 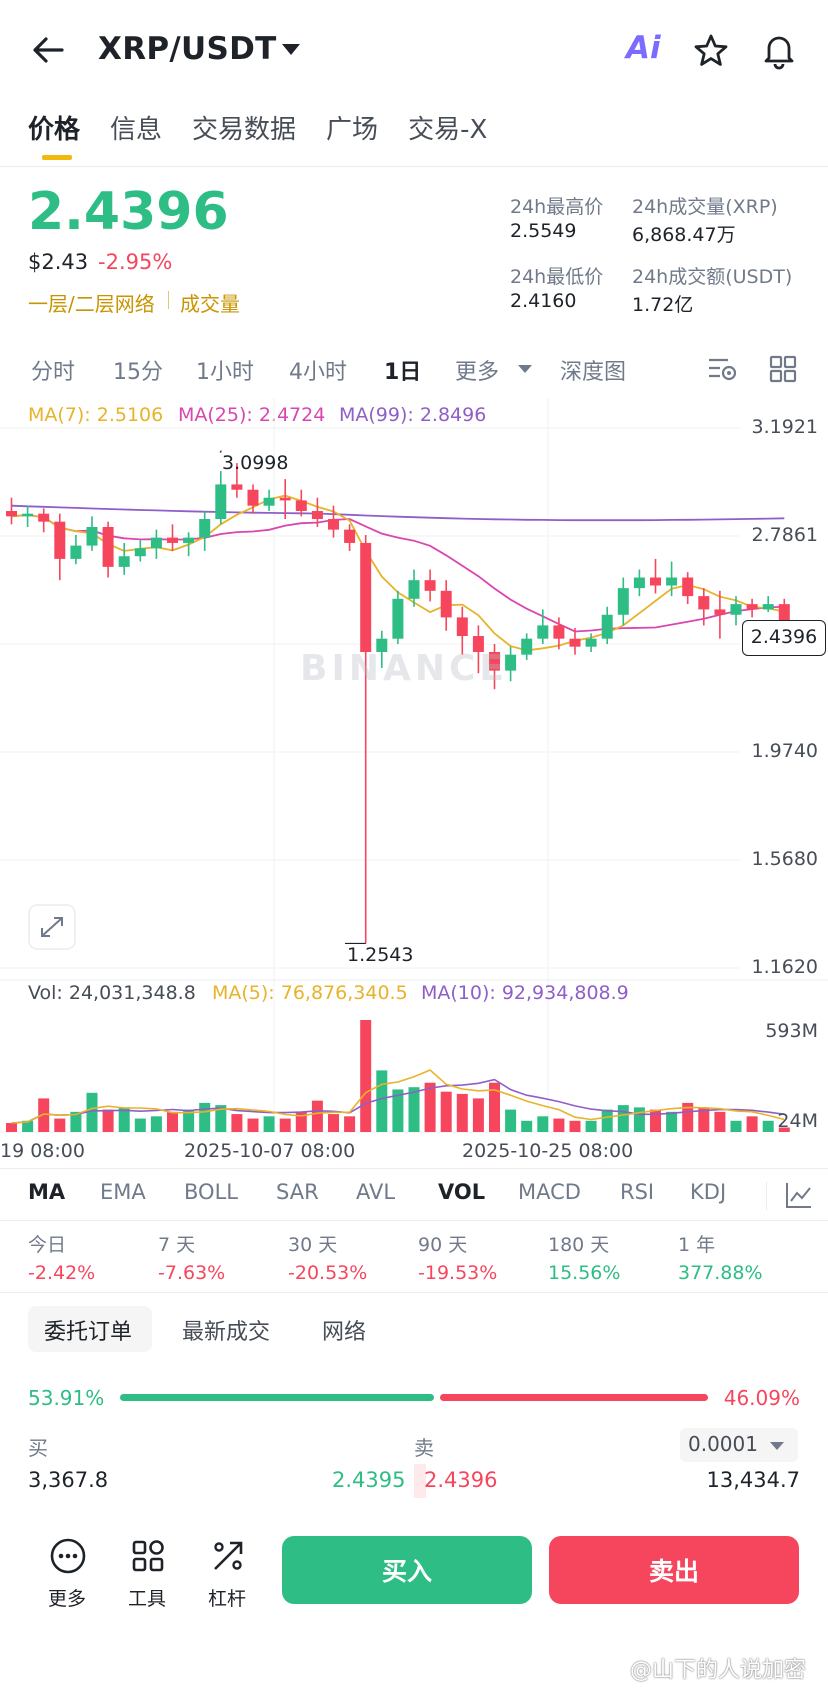 What do you see at coordinates (777, 1446) in the screenshot?
I see `precision-caret-icon` at bounding box center [777, 1446].